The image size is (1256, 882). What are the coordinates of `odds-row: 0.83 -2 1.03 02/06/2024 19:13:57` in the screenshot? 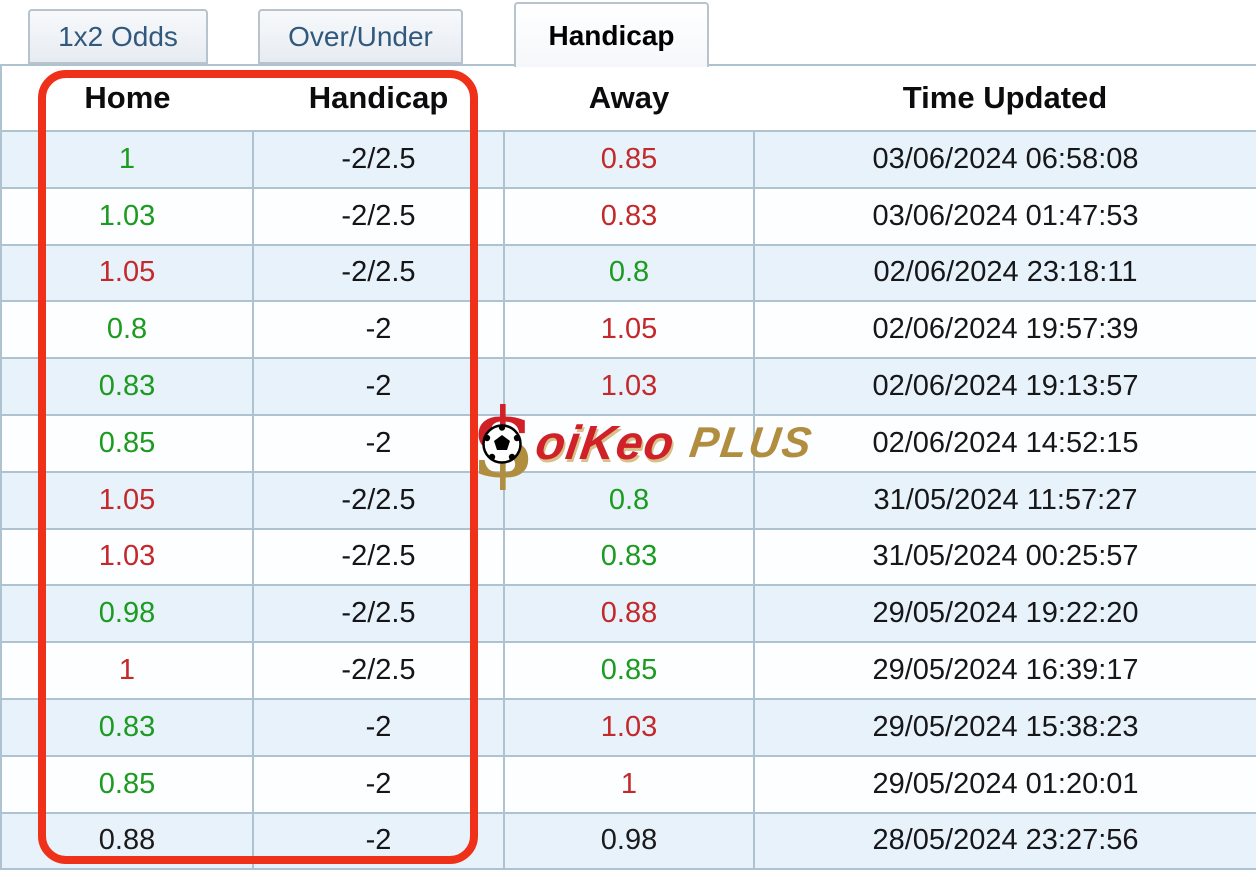 It's located at (628, 386).